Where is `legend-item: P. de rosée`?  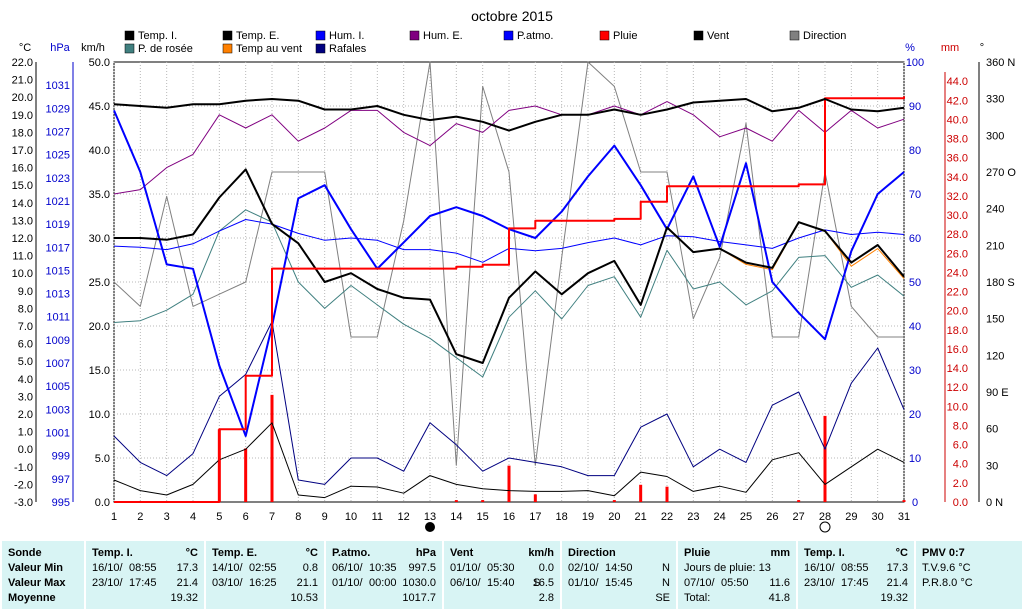
legend-item: P. de rosée is located at coordinates (158, 49).